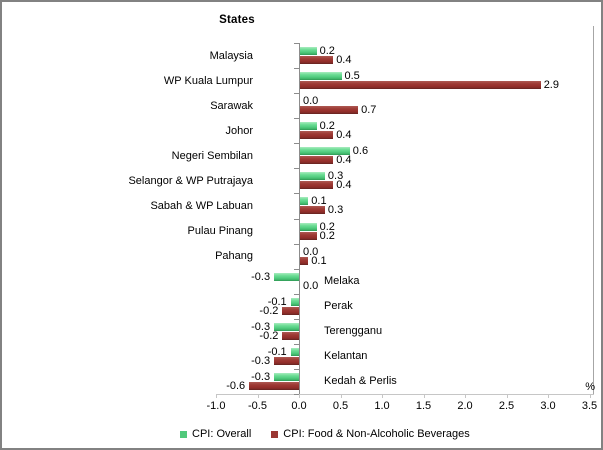 The height and width of the screenshot is (450, 603). Describe the element at coordinates (257, 406) in the screenshot. I see `x-axis-tick-label: -0.5` at that location.